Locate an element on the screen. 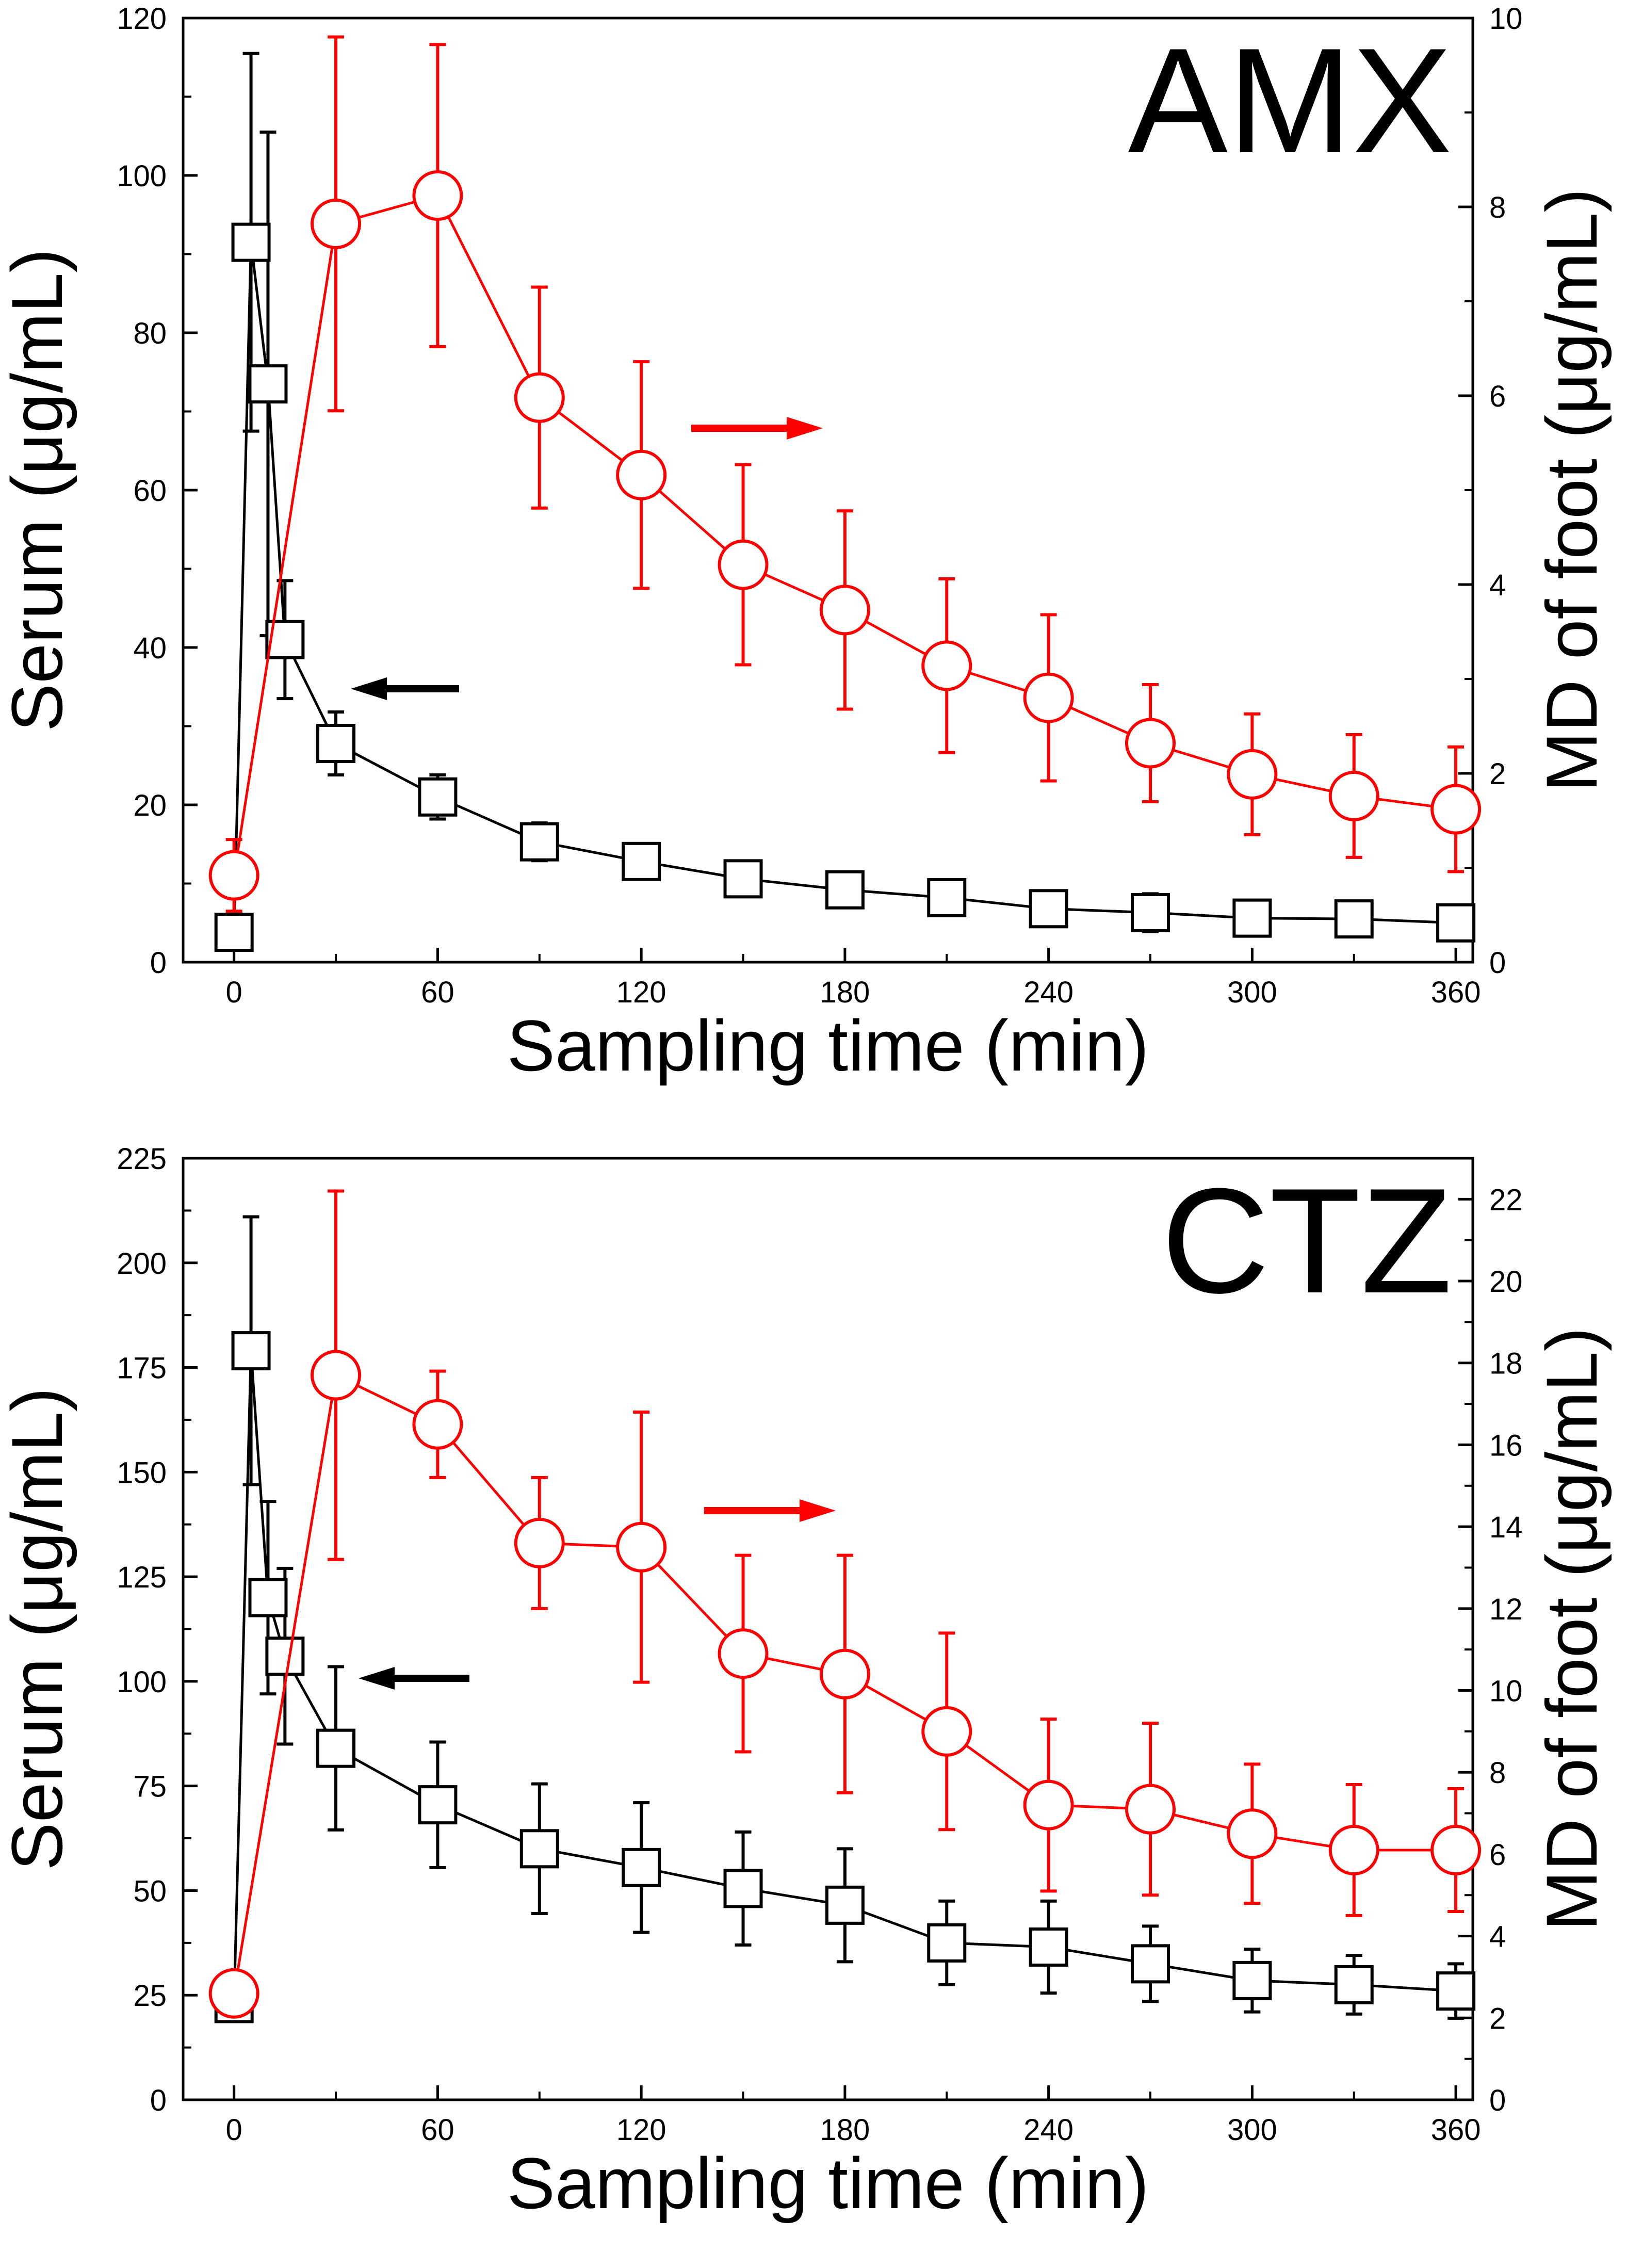 The height and width of the screenshot is (2268, 1643). y-left-tick-label: 225 is located at coordinates (142, 1159).